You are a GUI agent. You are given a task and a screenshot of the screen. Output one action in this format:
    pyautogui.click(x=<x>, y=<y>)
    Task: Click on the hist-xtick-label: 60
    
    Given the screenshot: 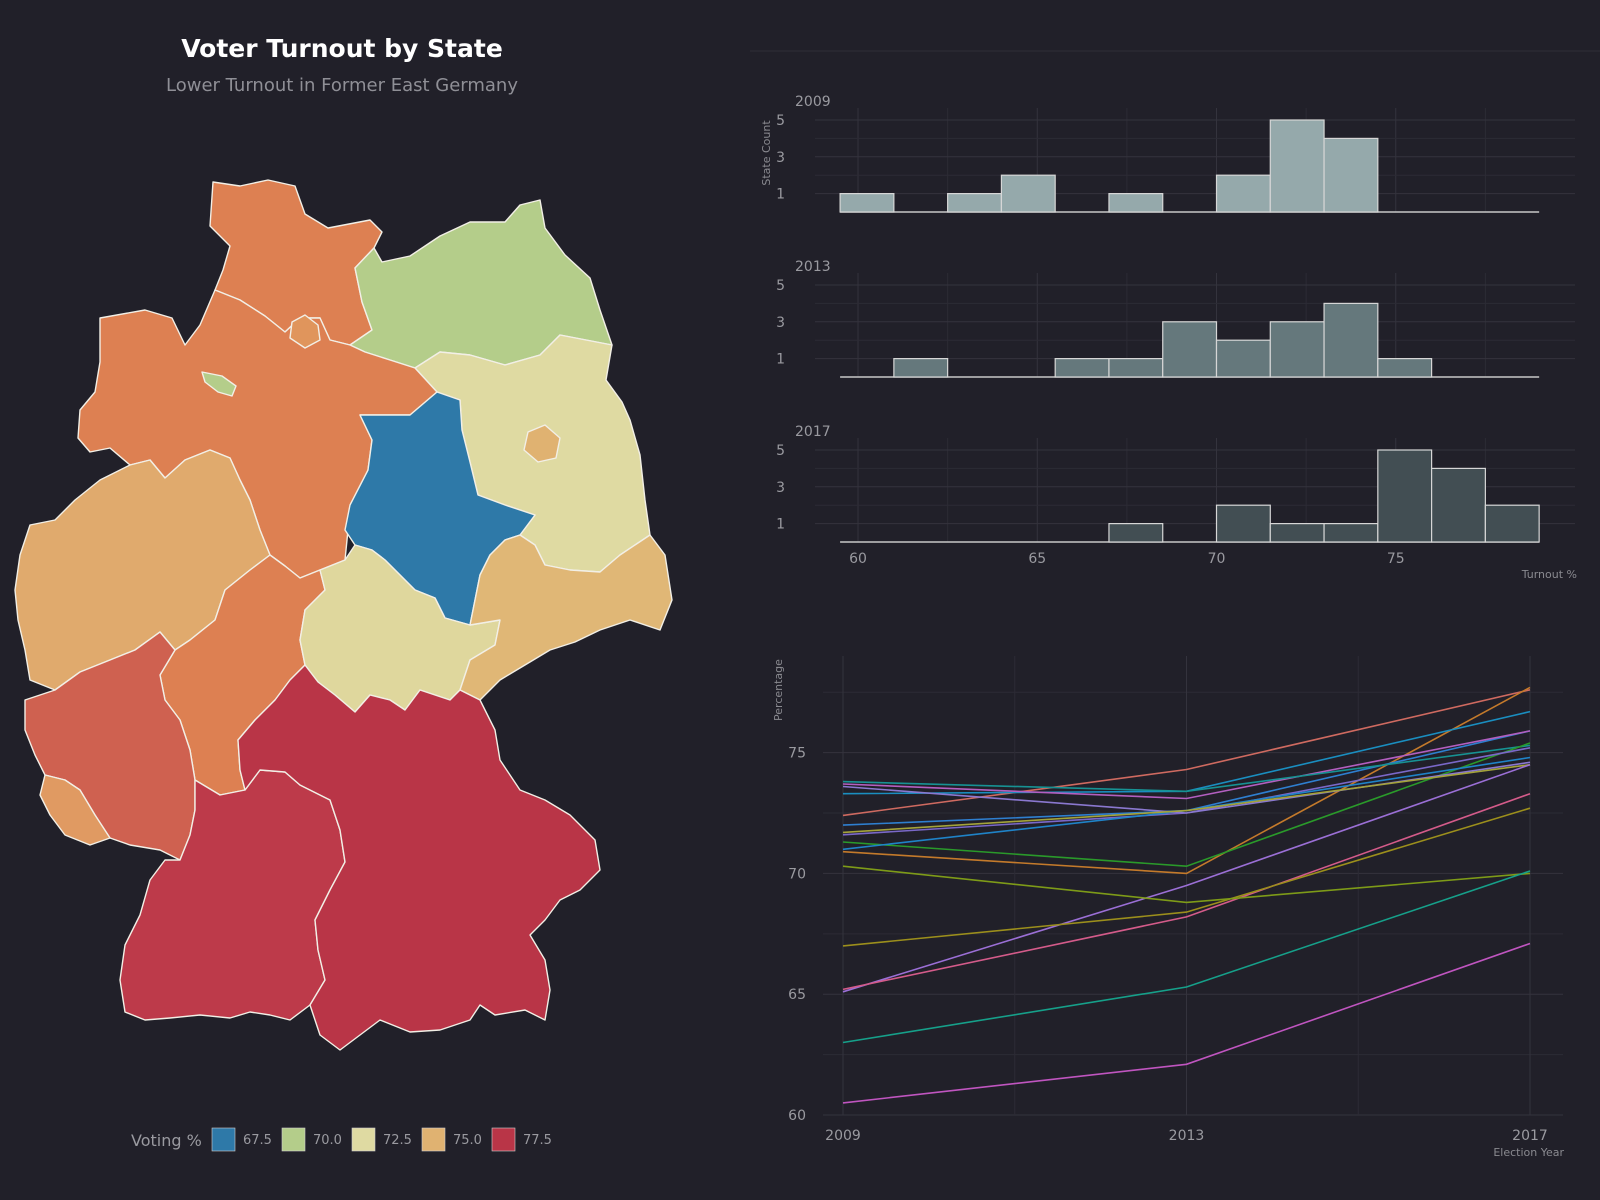 What is the action you would take?
    pyautogui.click(x=858, y=559)
    